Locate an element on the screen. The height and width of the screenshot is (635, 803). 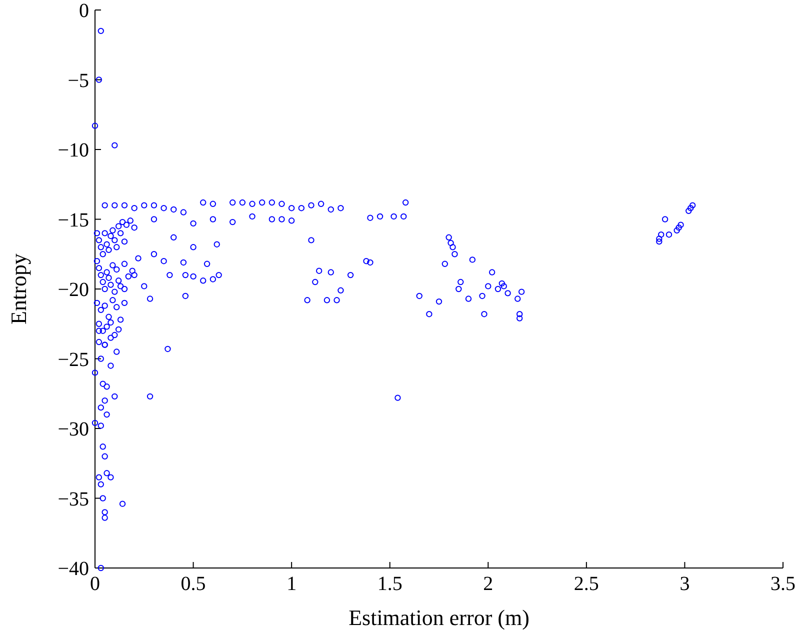
y-tick-label: −20 is located at coordinates (73, 290).